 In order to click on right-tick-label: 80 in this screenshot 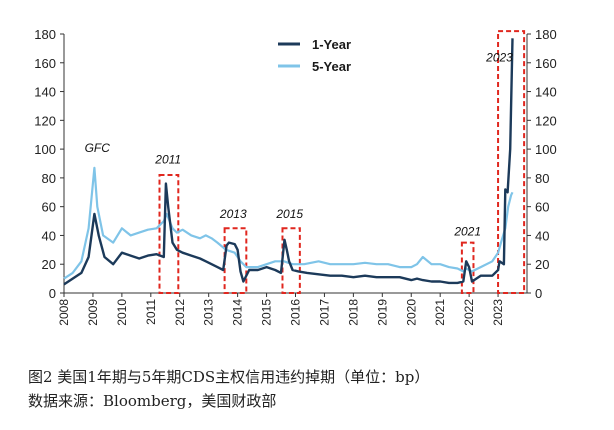, I will do `click(542, 178)`.